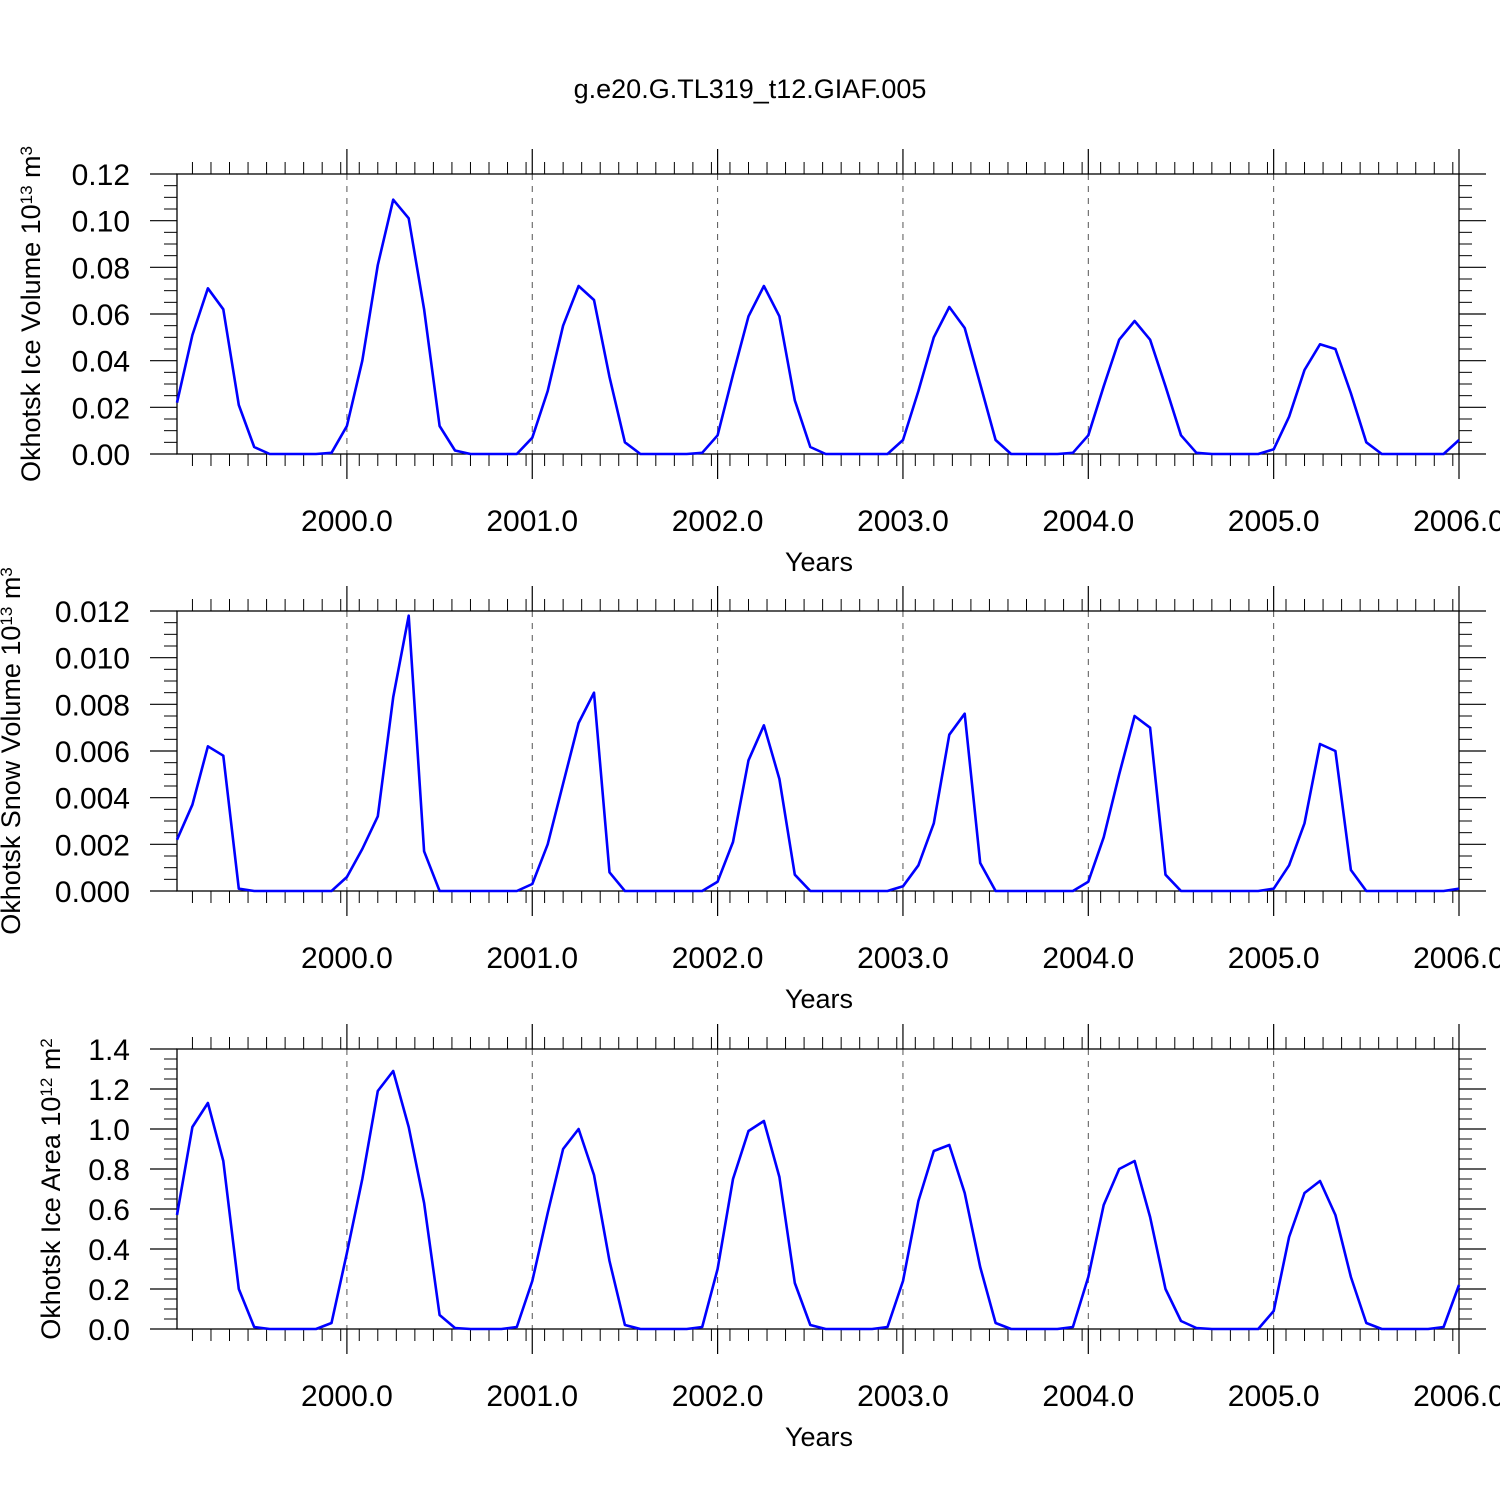  I want to click on y-axis-label: Okhotsk Snow Volume 1013 m3, so click(13, 751).